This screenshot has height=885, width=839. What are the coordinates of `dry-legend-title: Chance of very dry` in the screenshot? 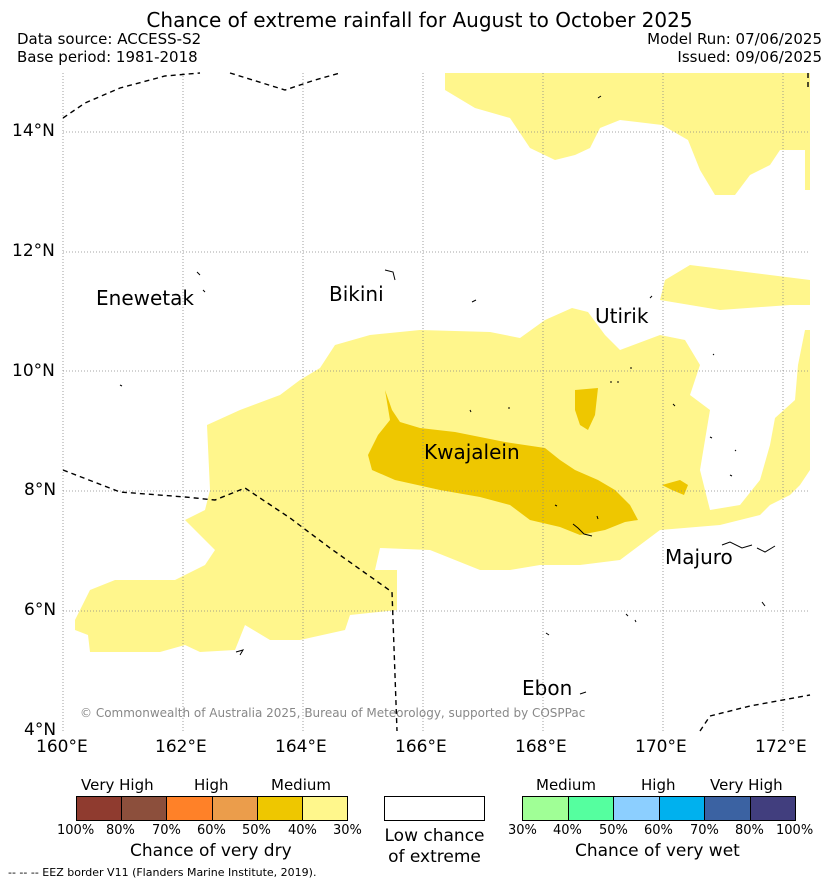 It's located at (211, 851).